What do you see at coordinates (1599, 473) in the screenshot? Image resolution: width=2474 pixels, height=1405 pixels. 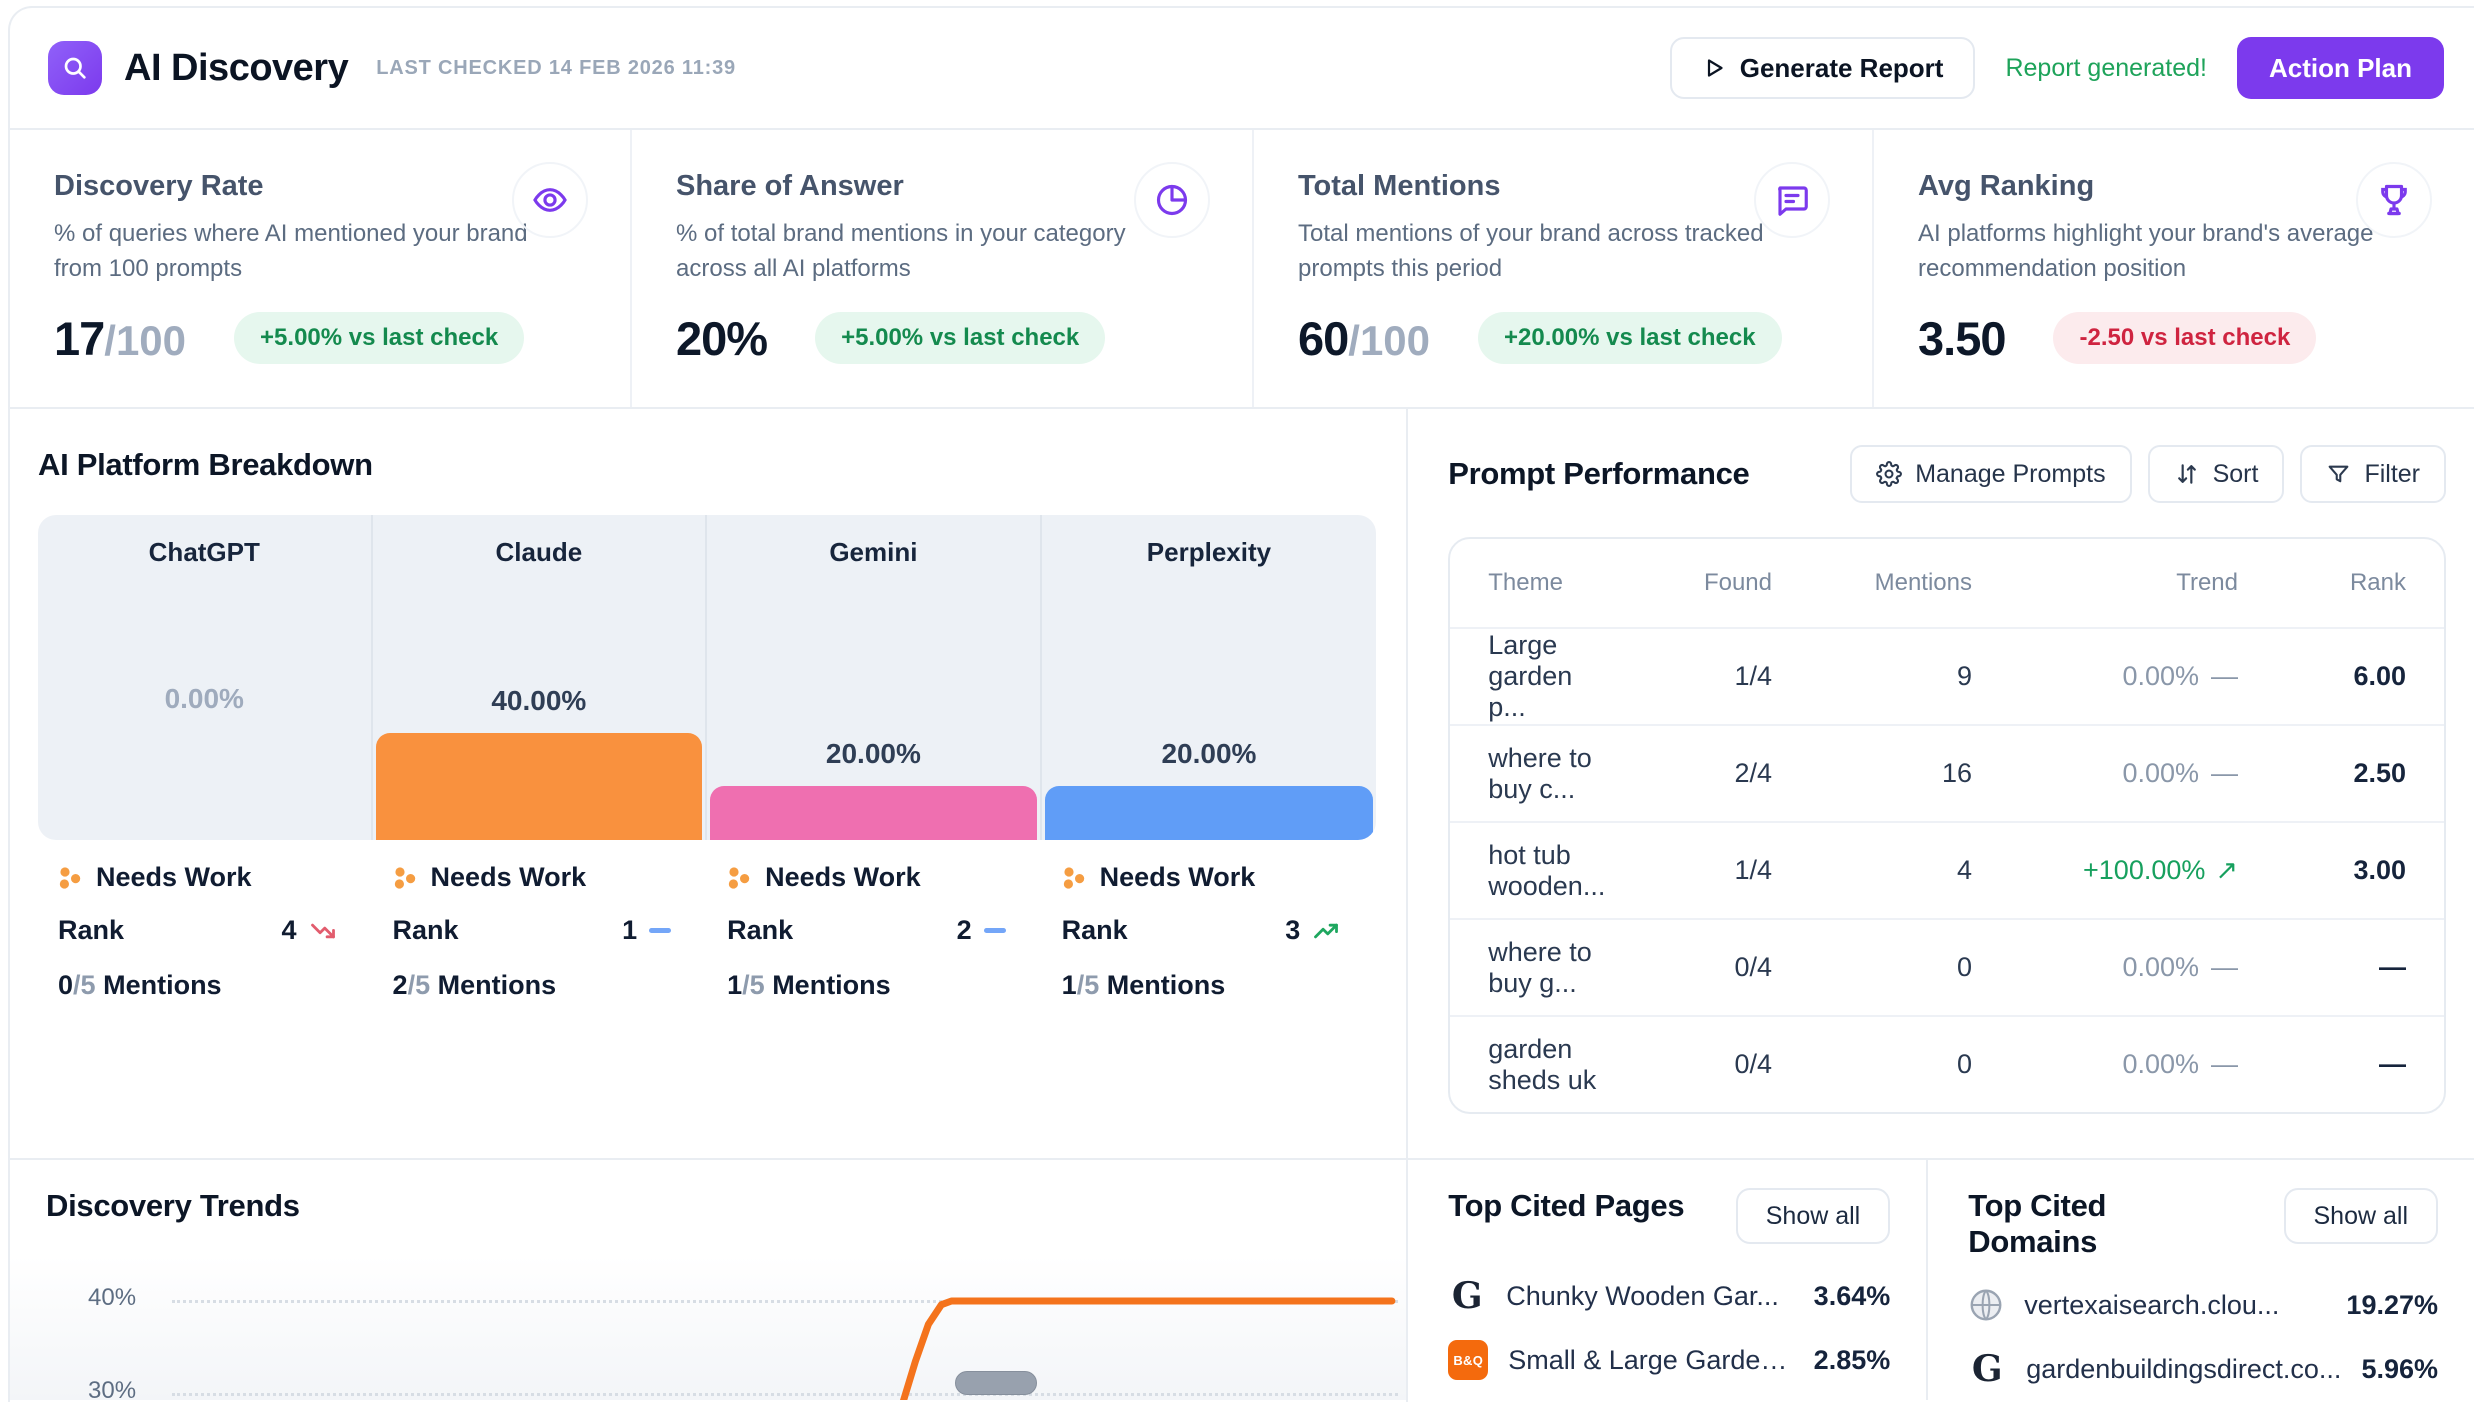 I see `prompt-performance-title: Prompt Performance` at bounding box center [1599, 473].